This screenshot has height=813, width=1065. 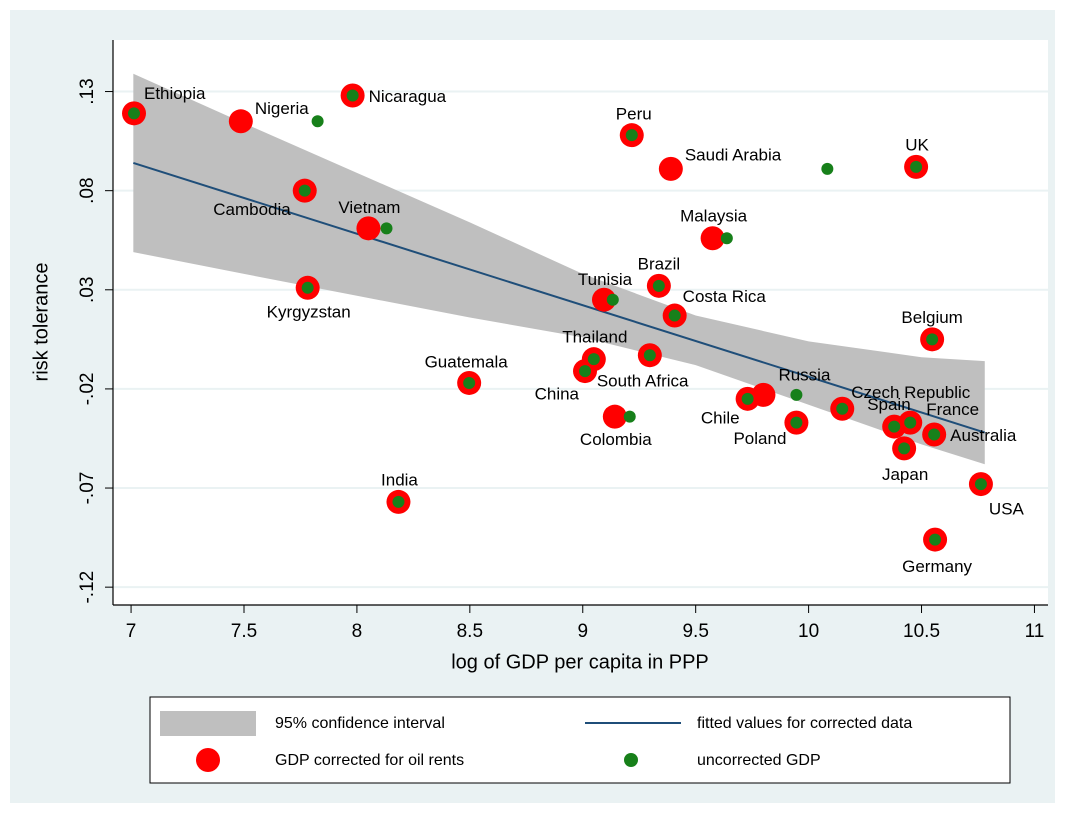 I want to click on x-tick-label: 9.5, so click(x=695, y=631).